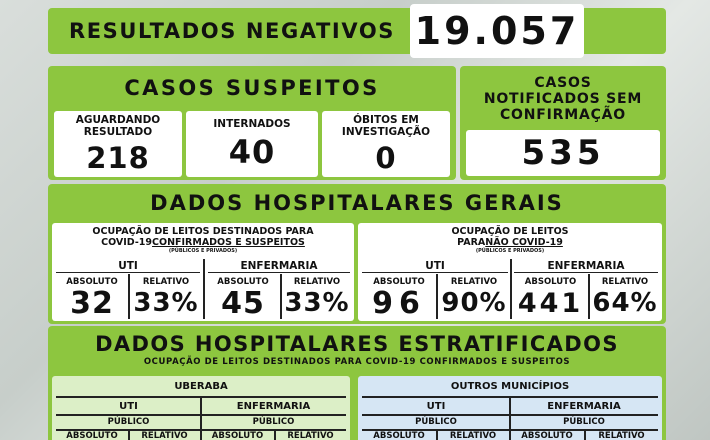 The height and width of the screenshot is (440, 710). Describe the element at coordinates (436, 406) in the screenshot. I see `other-uti-label: UTI` at that location.